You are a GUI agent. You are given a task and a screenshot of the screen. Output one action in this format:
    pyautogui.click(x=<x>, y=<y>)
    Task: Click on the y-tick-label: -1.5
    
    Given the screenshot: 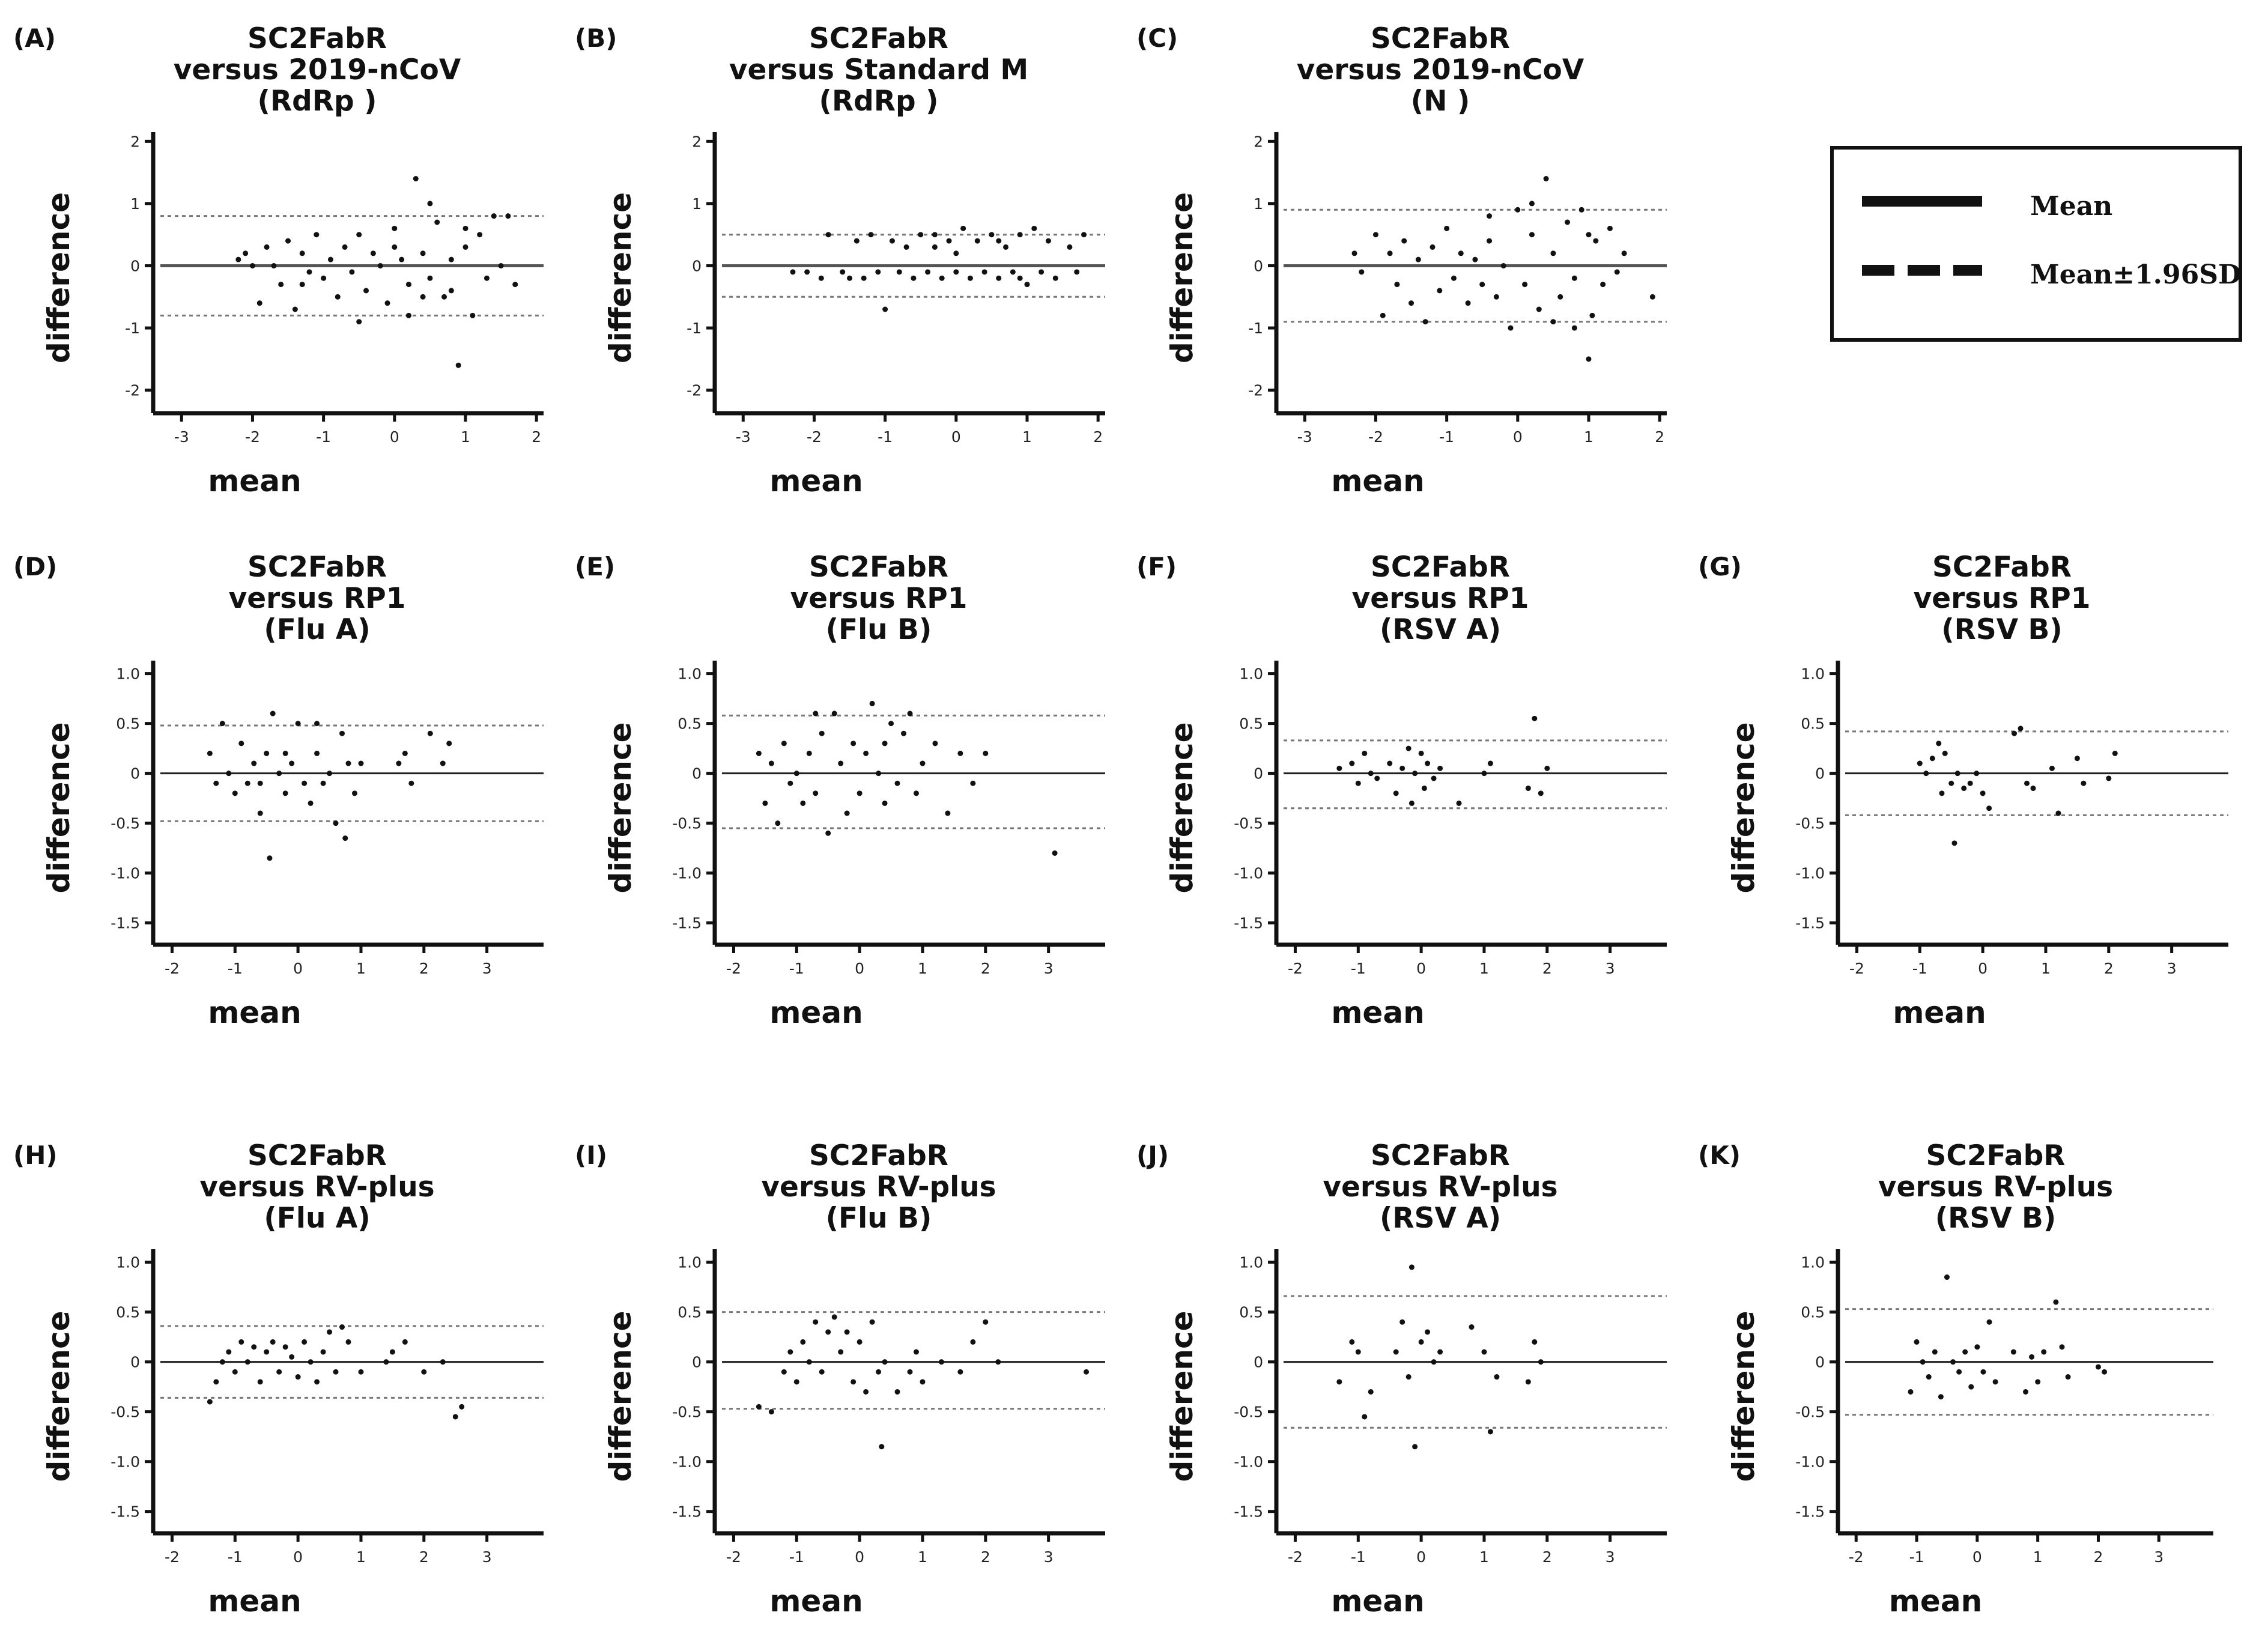 What is the action you would take?
    pyautogui.click(x=687, y=1512)
    